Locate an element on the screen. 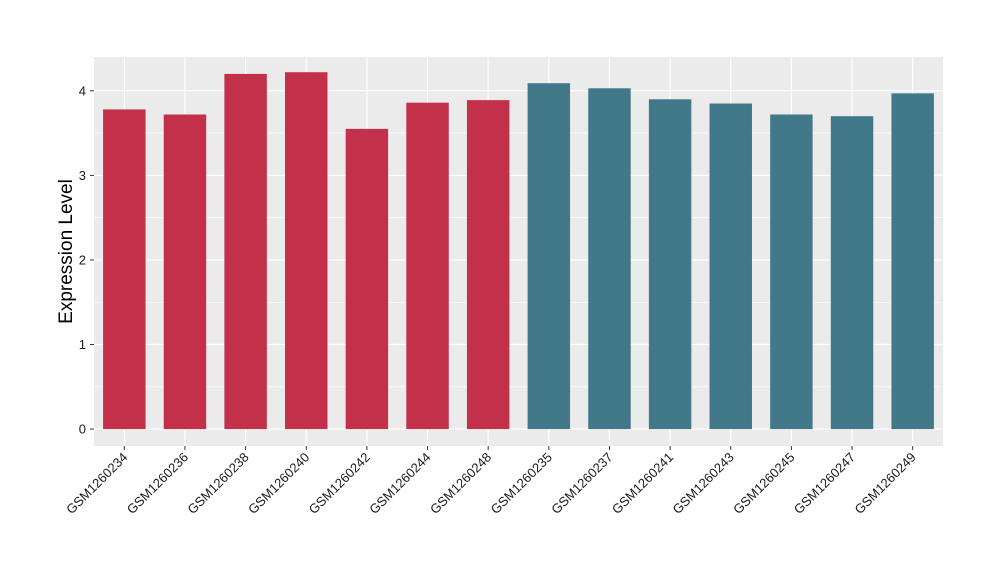 This screenshot has width=1000, height=580. y-tick-label: 3 is located at coordinates (82, 175).